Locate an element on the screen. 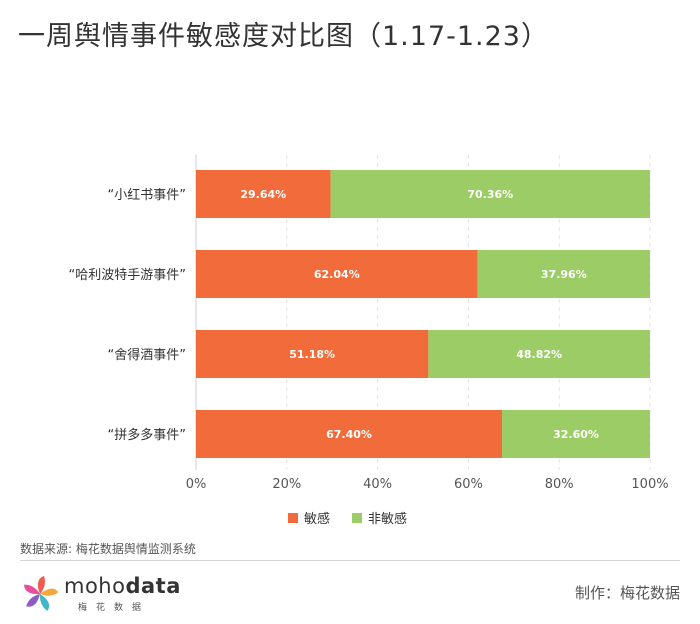 The image size is (700, 624). logo: mohodata 梅花数据 is located at coordinates (120, 594).